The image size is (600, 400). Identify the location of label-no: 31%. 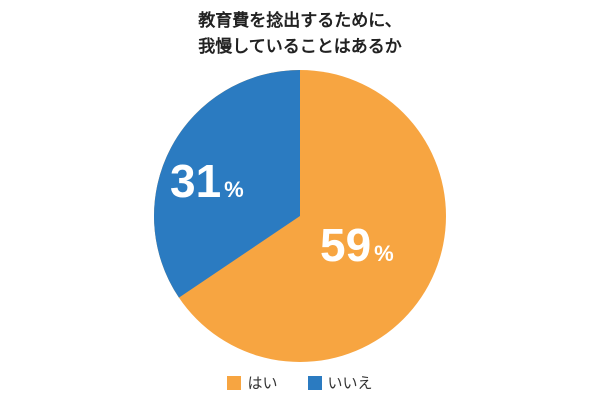
(207, 181).